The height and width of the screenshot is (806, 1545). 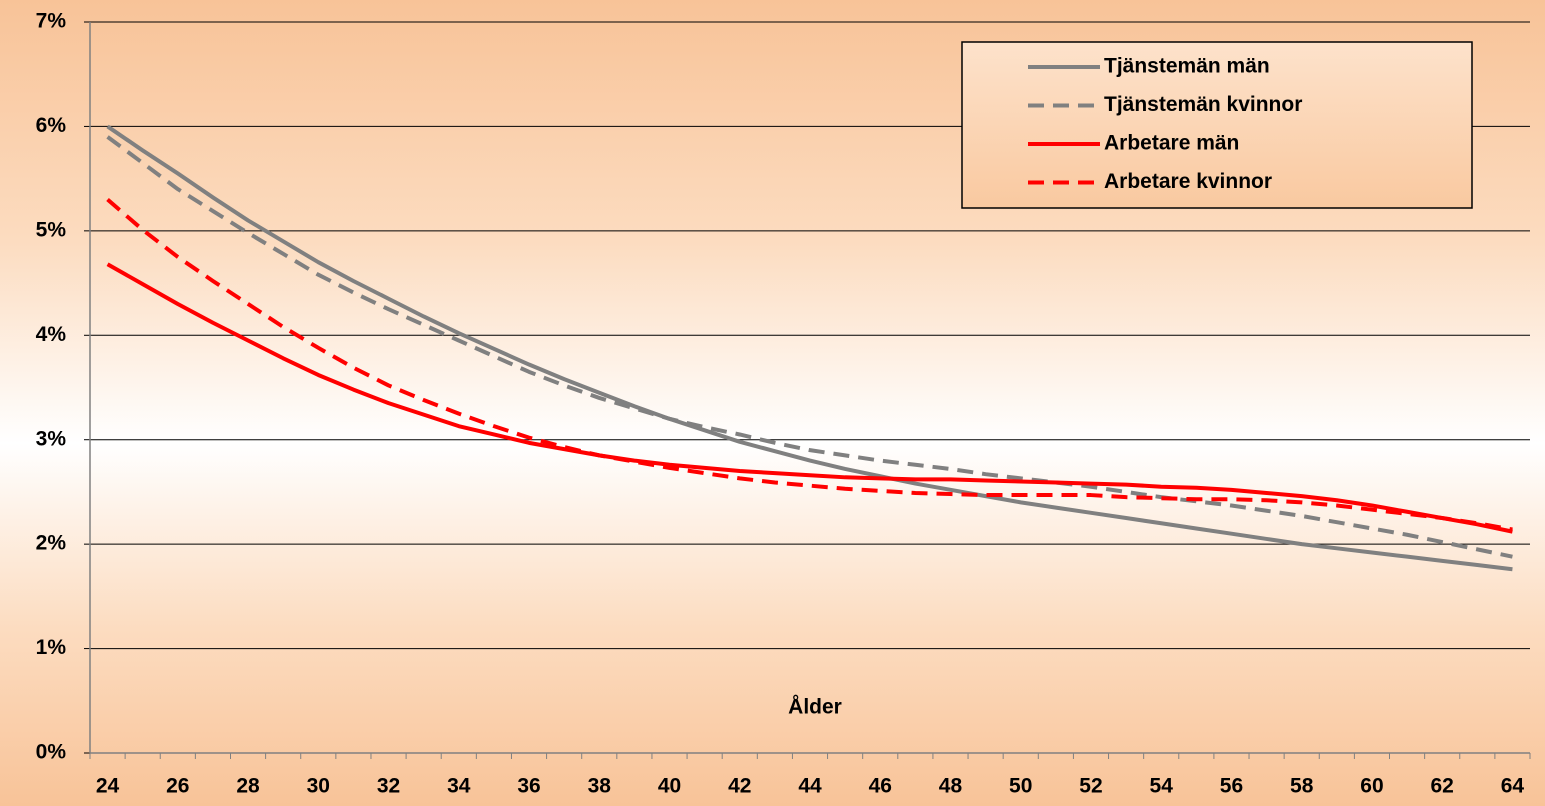 What do you see at coordinates (1171, 143) in the screenshot?
I see `legend-label: Arbetare män` at bounding box center [1171, 143].